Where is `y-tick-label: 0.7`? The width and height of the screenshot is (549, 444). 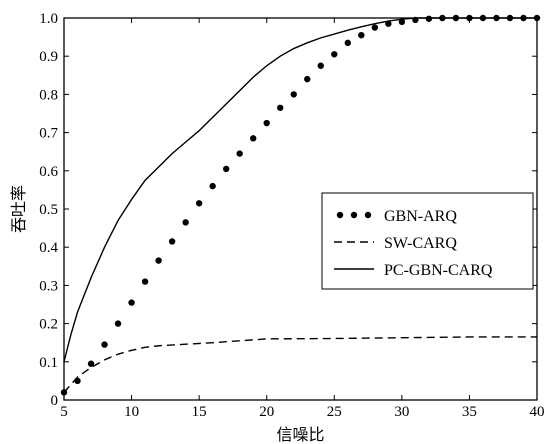 y-tick-label: 0.7 is located at coordinates (48, 134).